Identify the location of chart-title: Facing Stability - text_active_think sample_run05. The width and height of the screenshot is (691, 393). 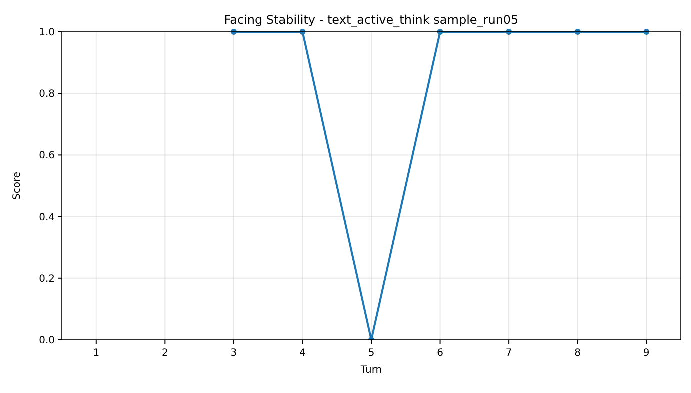
(371, 20).